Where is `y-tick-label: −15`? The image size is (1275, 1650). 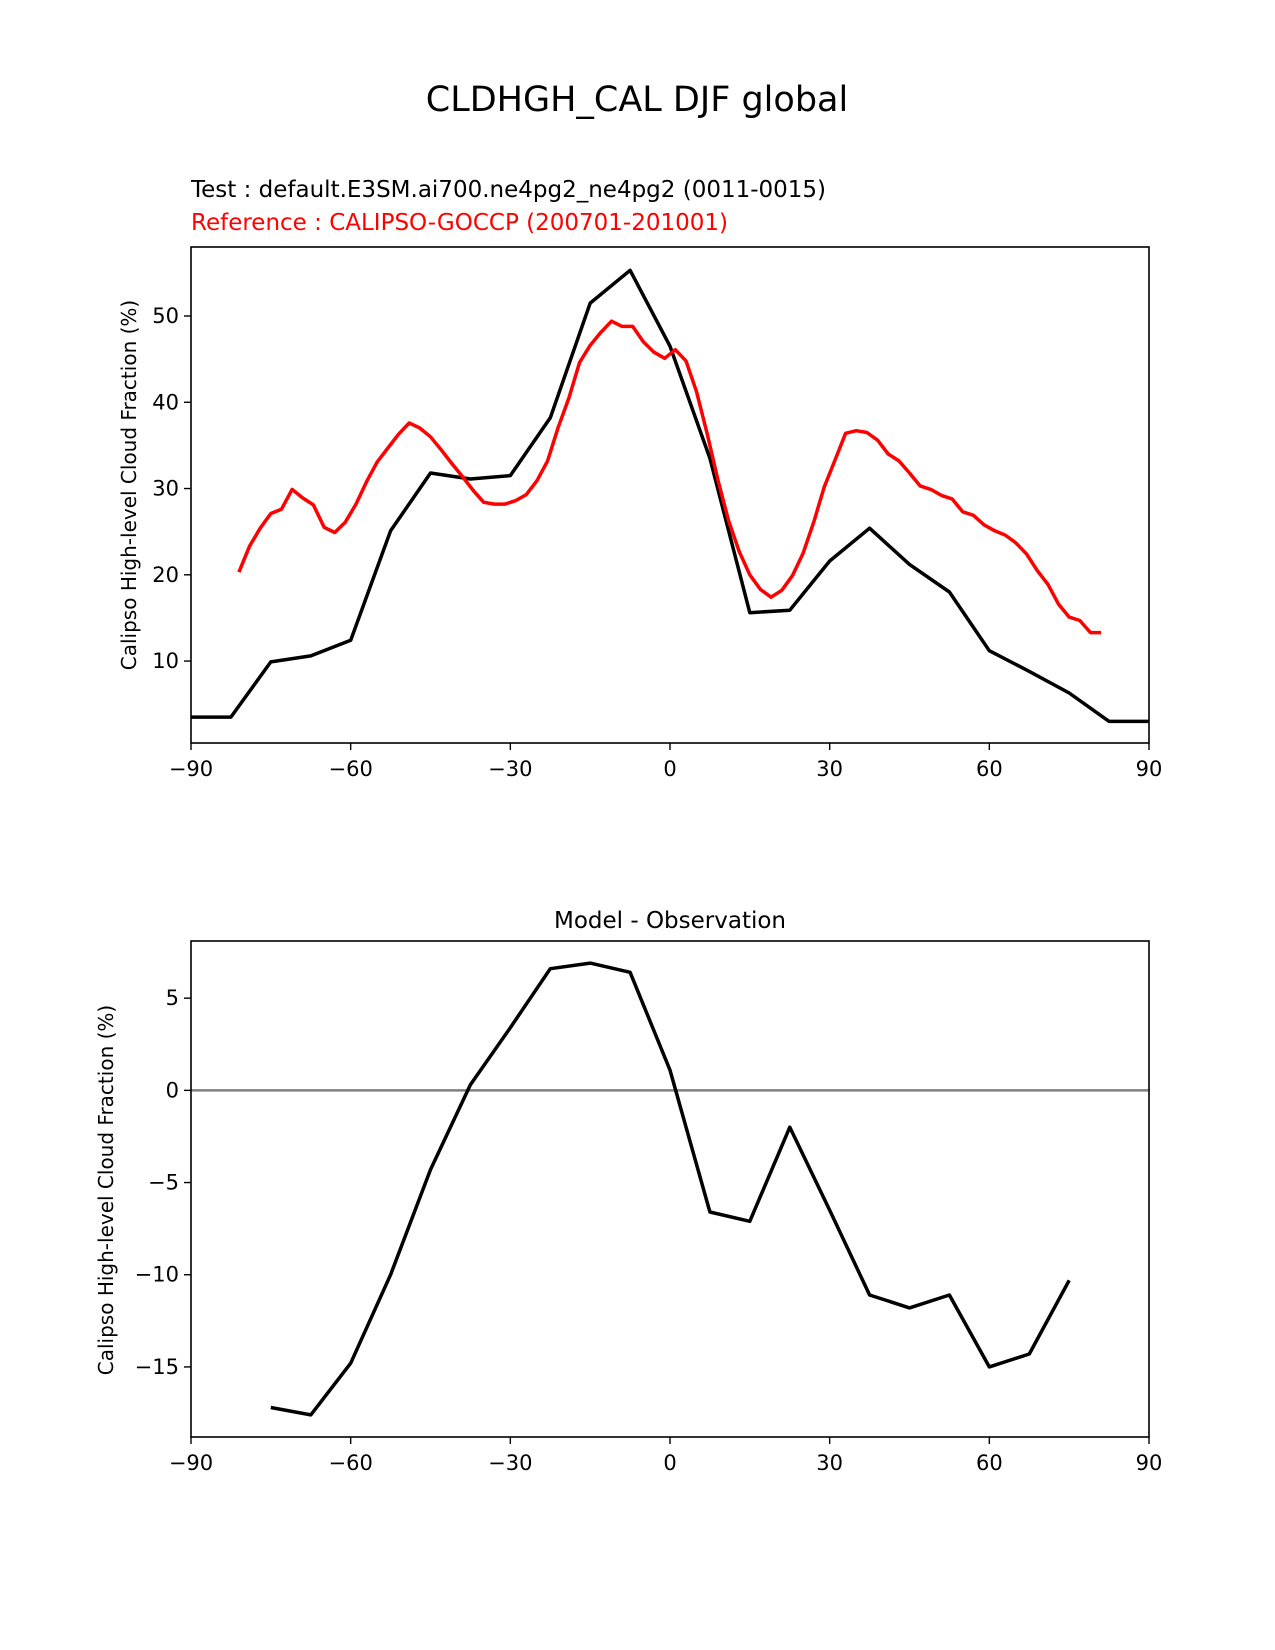
y-tick-label: −15 is located at coordinates (157, 1367).